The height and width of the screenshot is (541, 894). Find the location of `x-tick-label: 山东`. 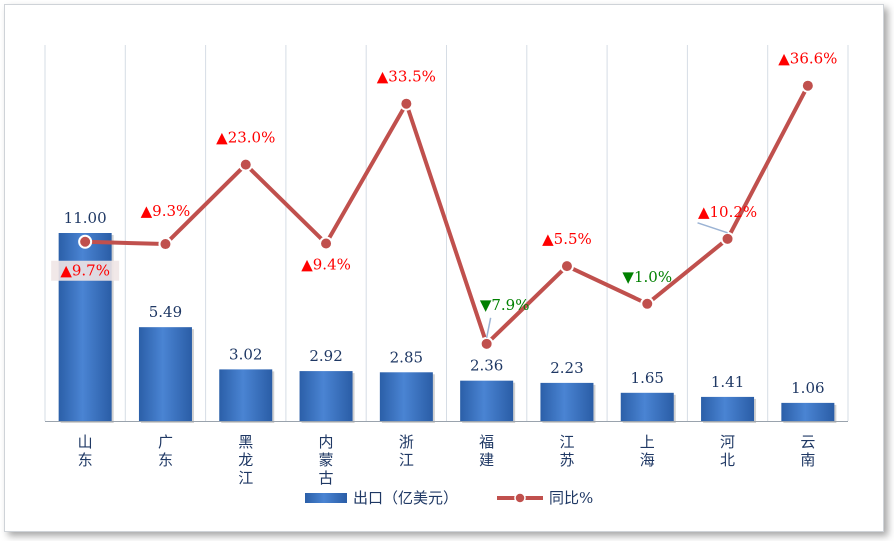

x-tick-label: 山东 is located at coordinates (85, 451).